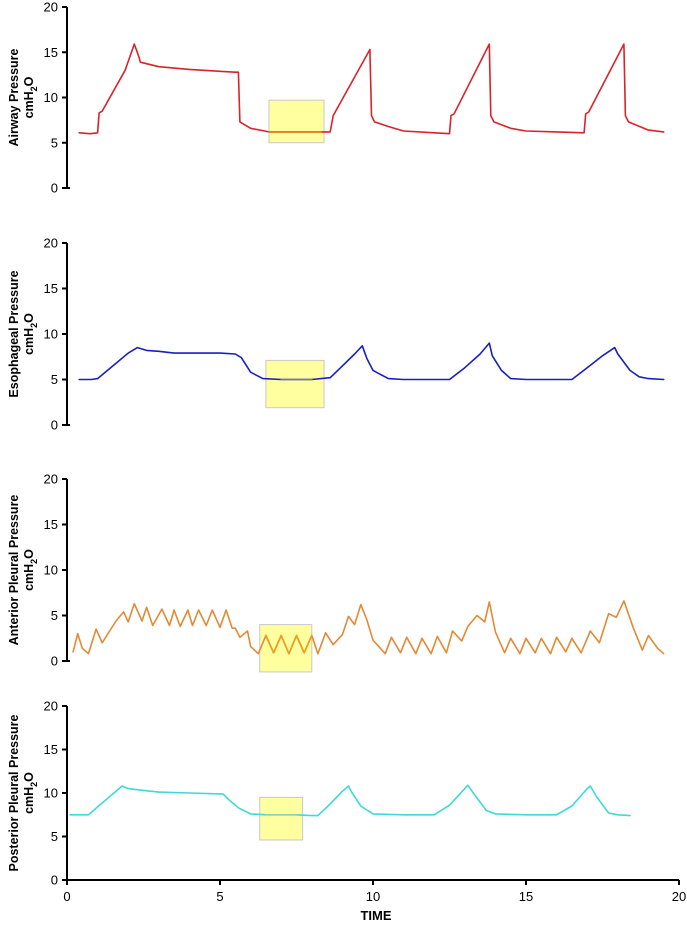  I want to click on x-tick-label: 10, so click(373, 896).